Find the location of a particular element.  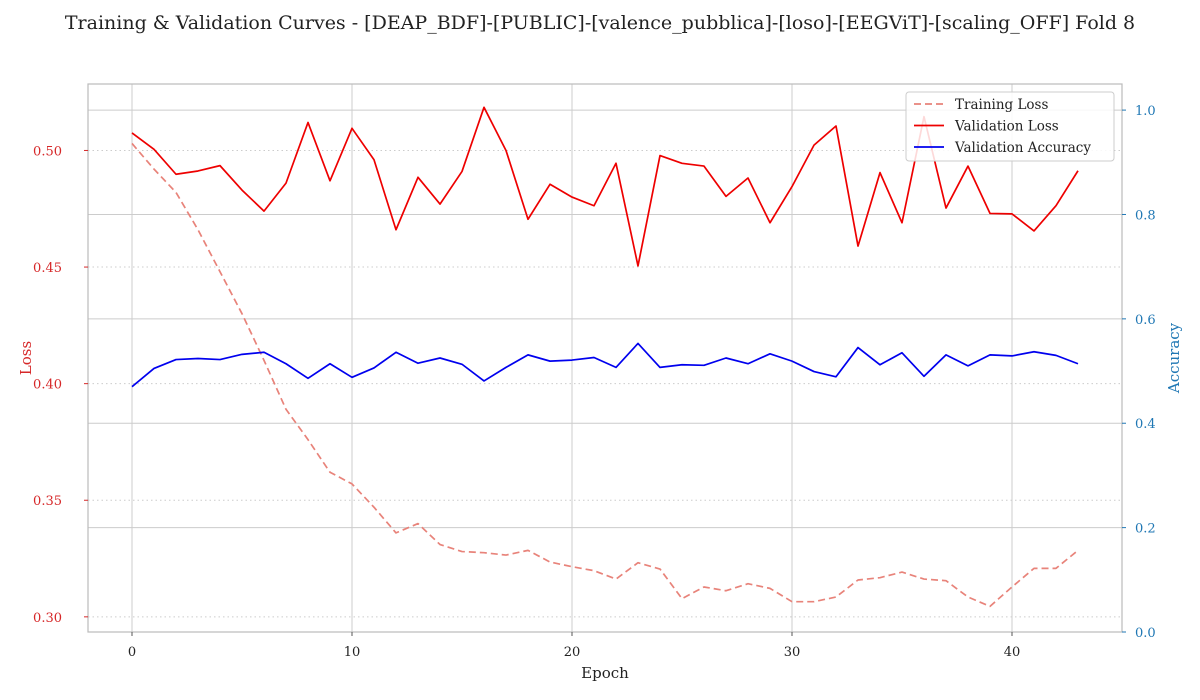

y-axis-label-right: Accuracy is located at coordinates (1174, 358).